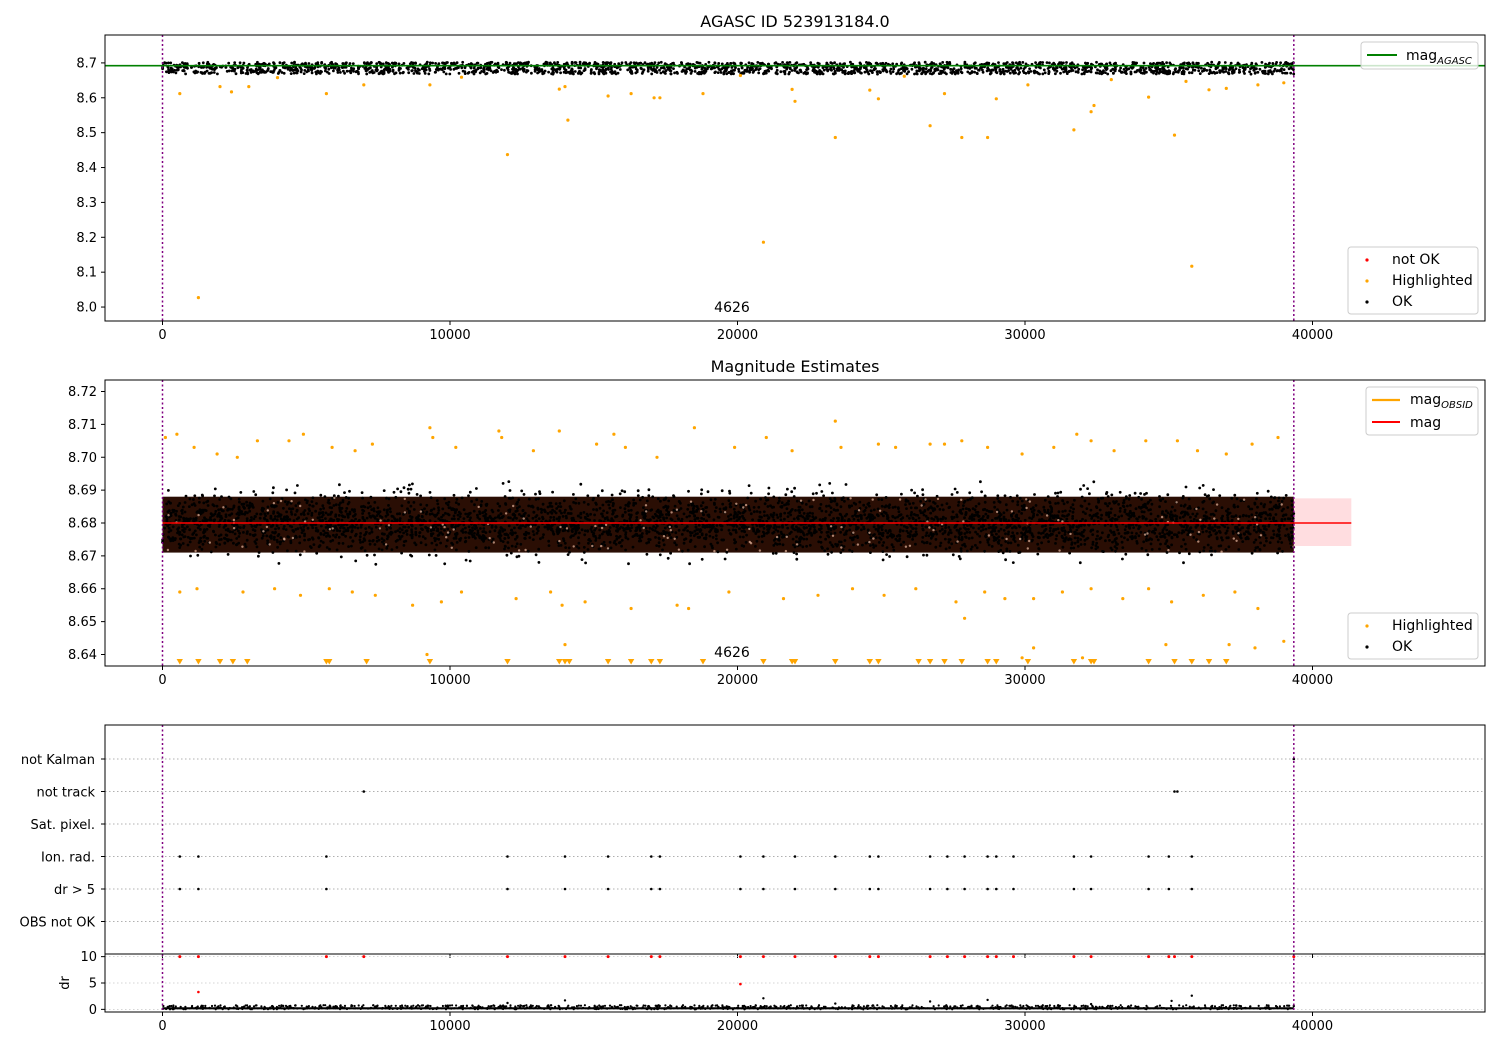 Image resolution: width=1500 pixels, height=1050 pixels. I want to click on highlighted-point, so click(631, 94).